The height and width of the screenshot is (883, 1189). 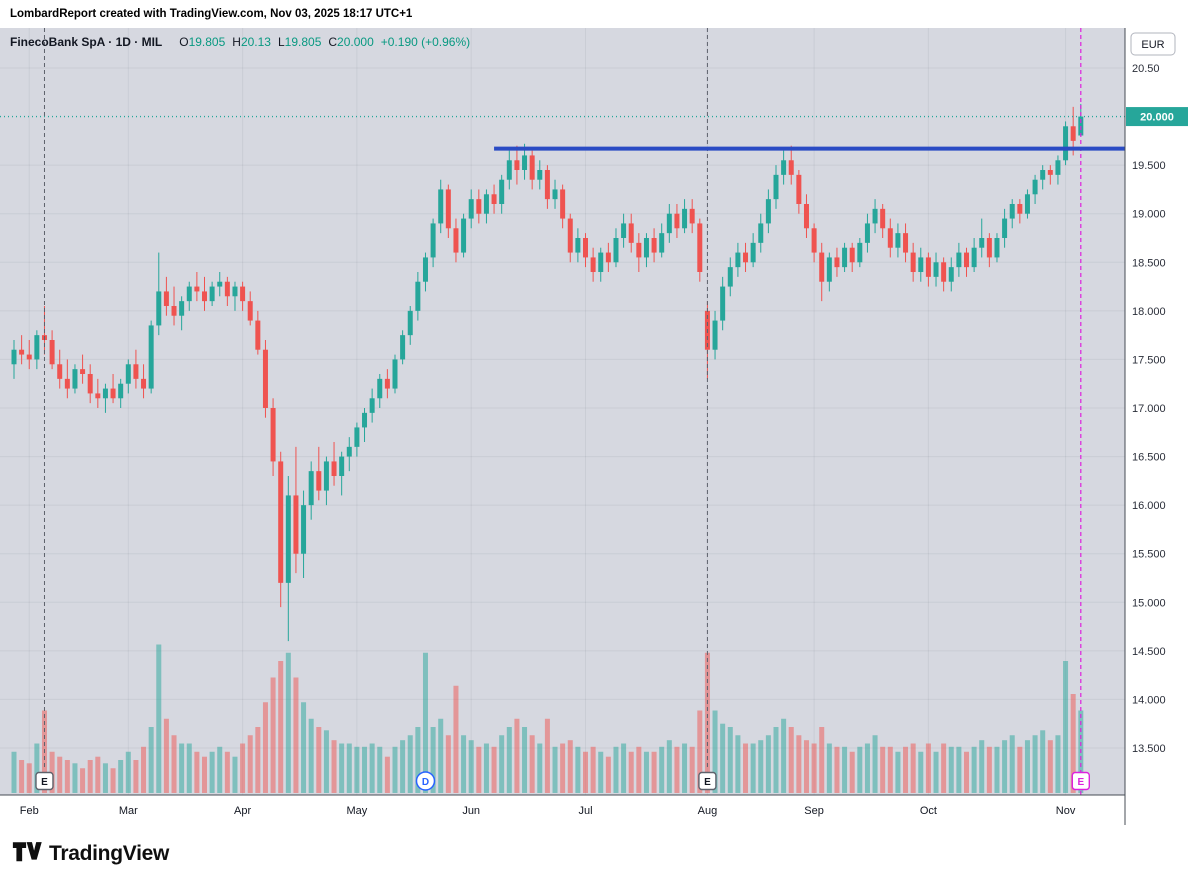 I want to click on currency-label: EUR, so click(x=1152, y=45).